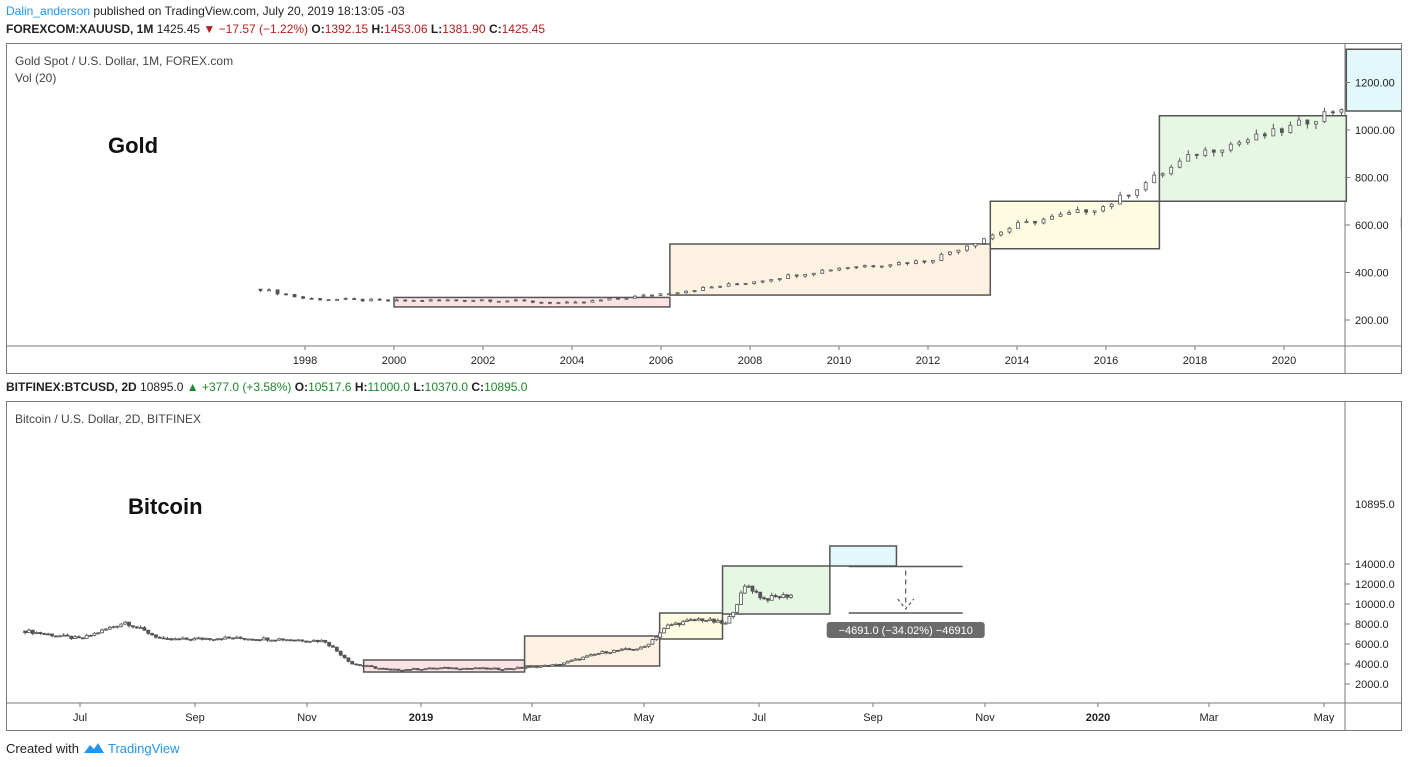  What do you see at coordinates (388, 387) in the screenshot?
I see `btc-high: 11000.0` at bounding box center [388, 387].